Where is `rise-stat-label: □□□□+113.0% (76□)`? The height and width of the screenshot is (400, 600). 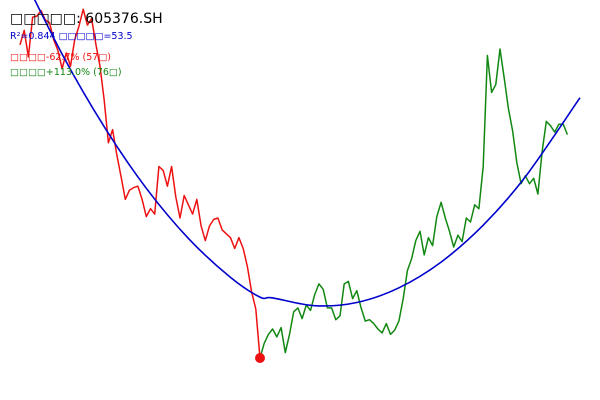
rise-stat-label: □□□□+113.0% (76□) is located at coordinates (66, 72).